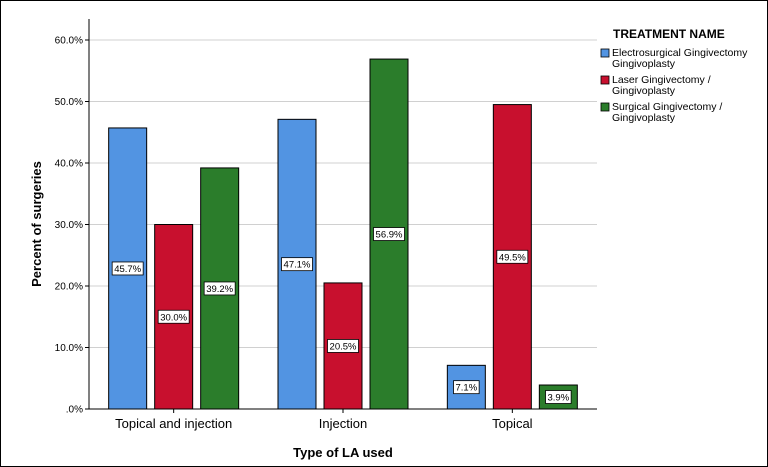 This screenshot has height=467, width=768. What do you see at coordinates (173, 423) in the screenshot?
I see `x-category-label: Topical and injection` at bounding box center [173, 423].